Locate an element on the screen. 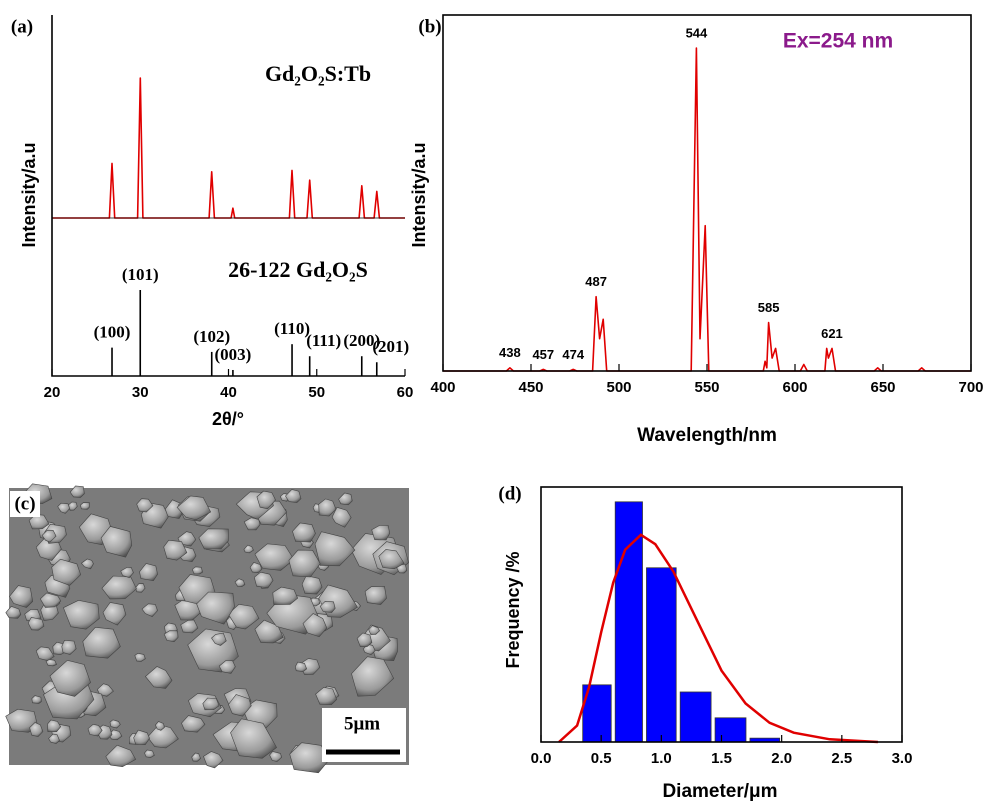  spectrum-line is located at coordinates (228, 148).